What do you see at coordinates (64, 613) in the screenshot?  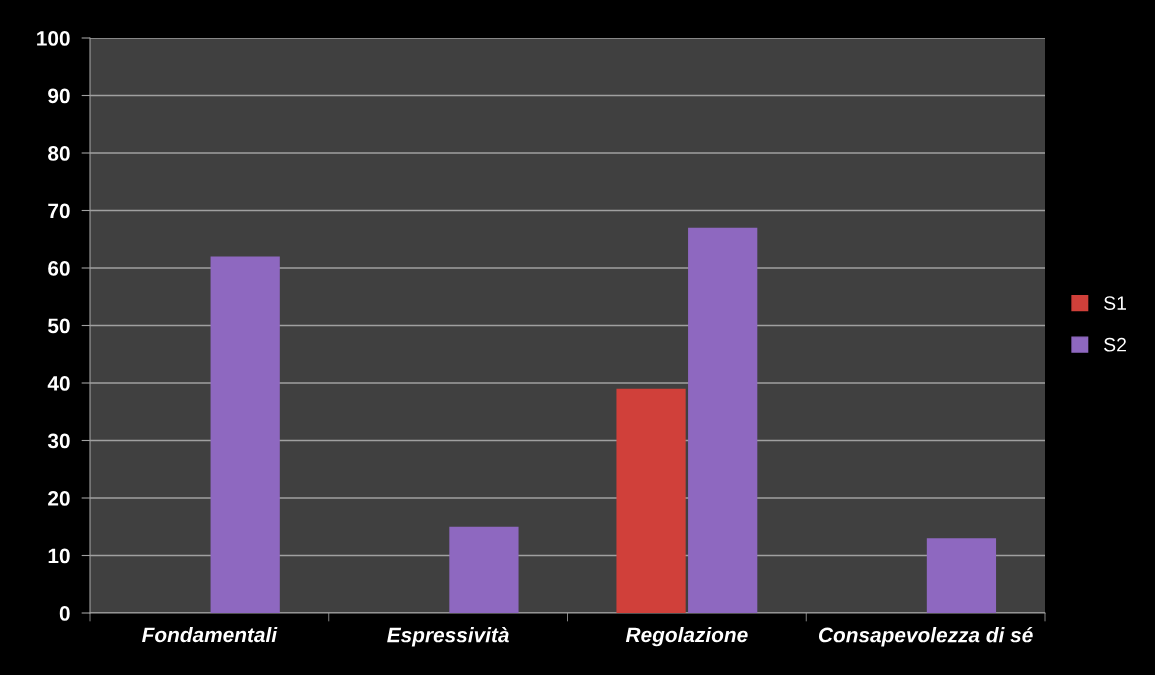 I see `y-tick-label: 0` at bounding box center [64, 613].